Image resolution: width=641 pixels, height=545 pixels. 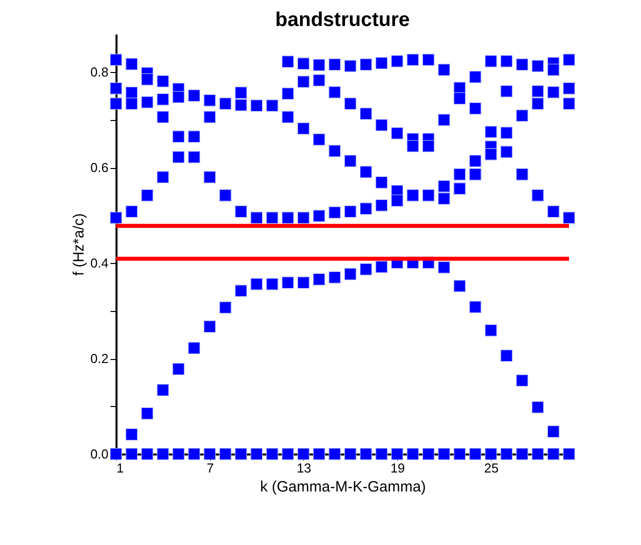 What do you see at coordinates (491, 468) in the screenshot?
I see `x-tick-label: 25` at bounding box center [491, 468].